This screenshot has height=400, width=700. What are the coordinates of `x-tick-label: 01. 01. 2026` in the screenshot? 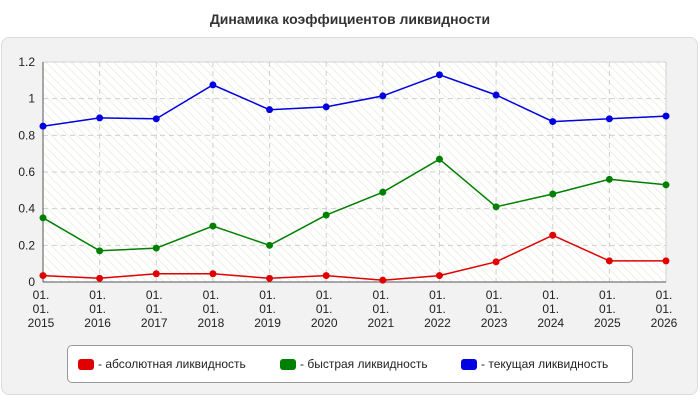 It's located at (664, 309).